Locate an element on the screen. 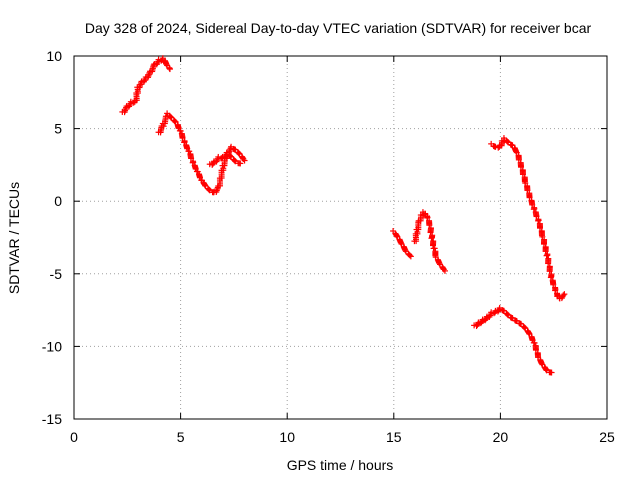 The image size is (640, 480). y-tick-label: 10 is located at coordinates (54, 56).